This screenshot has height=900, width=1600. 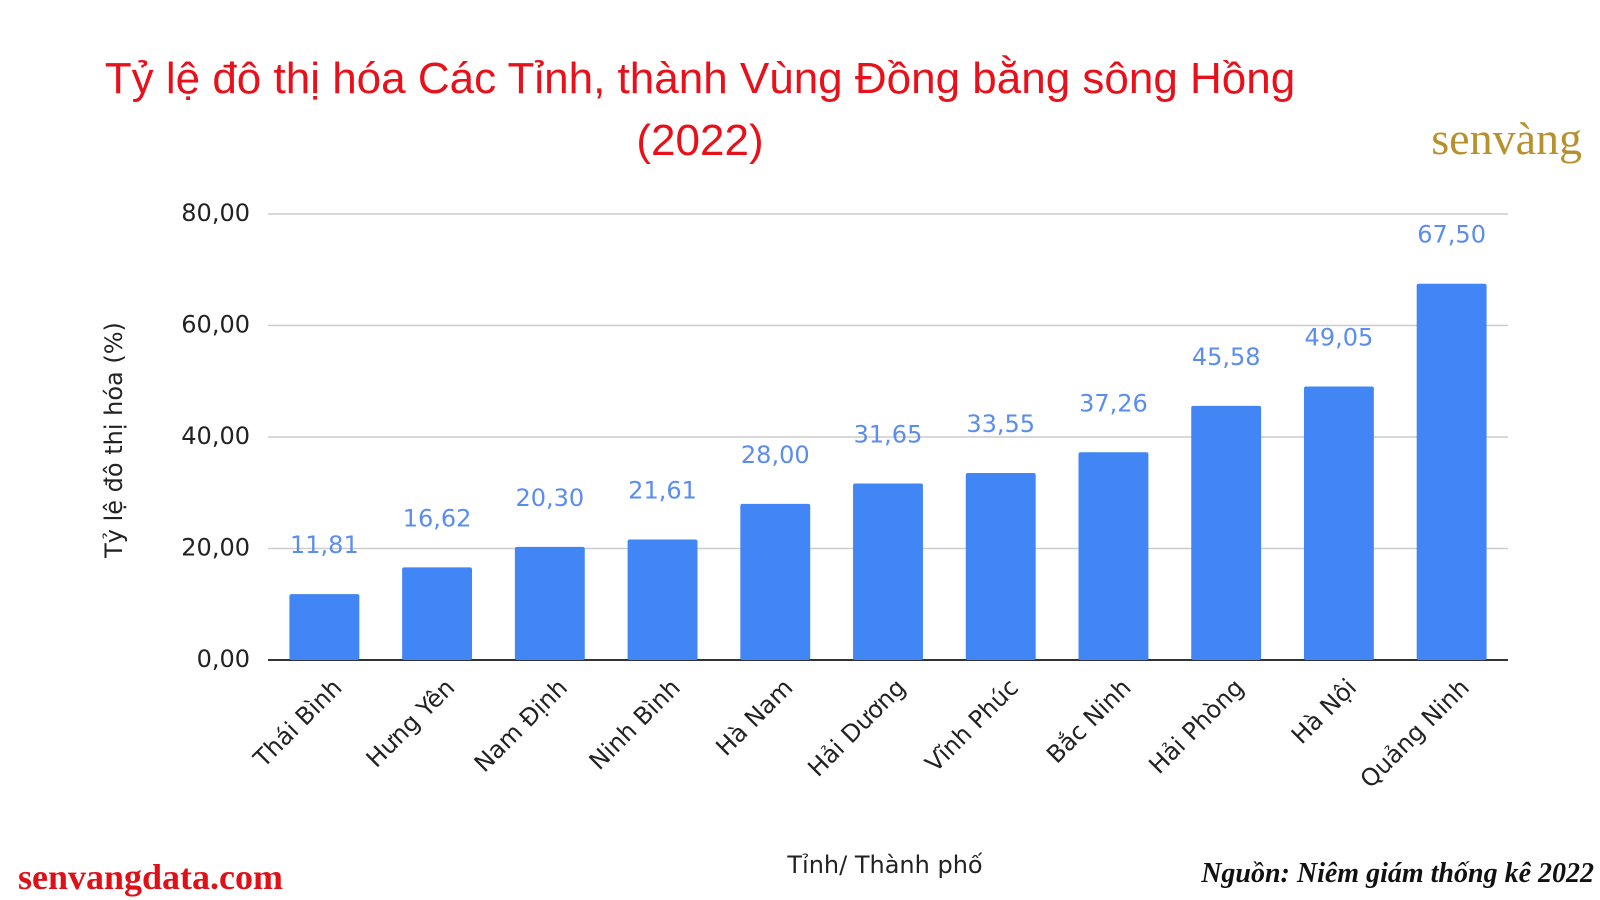 What do you see at coordinates (1397, 873) in the screenshot?
I see `source-note: Nguồn: Niêm giám thống kê 2022` at bounding box center [1397, 873].